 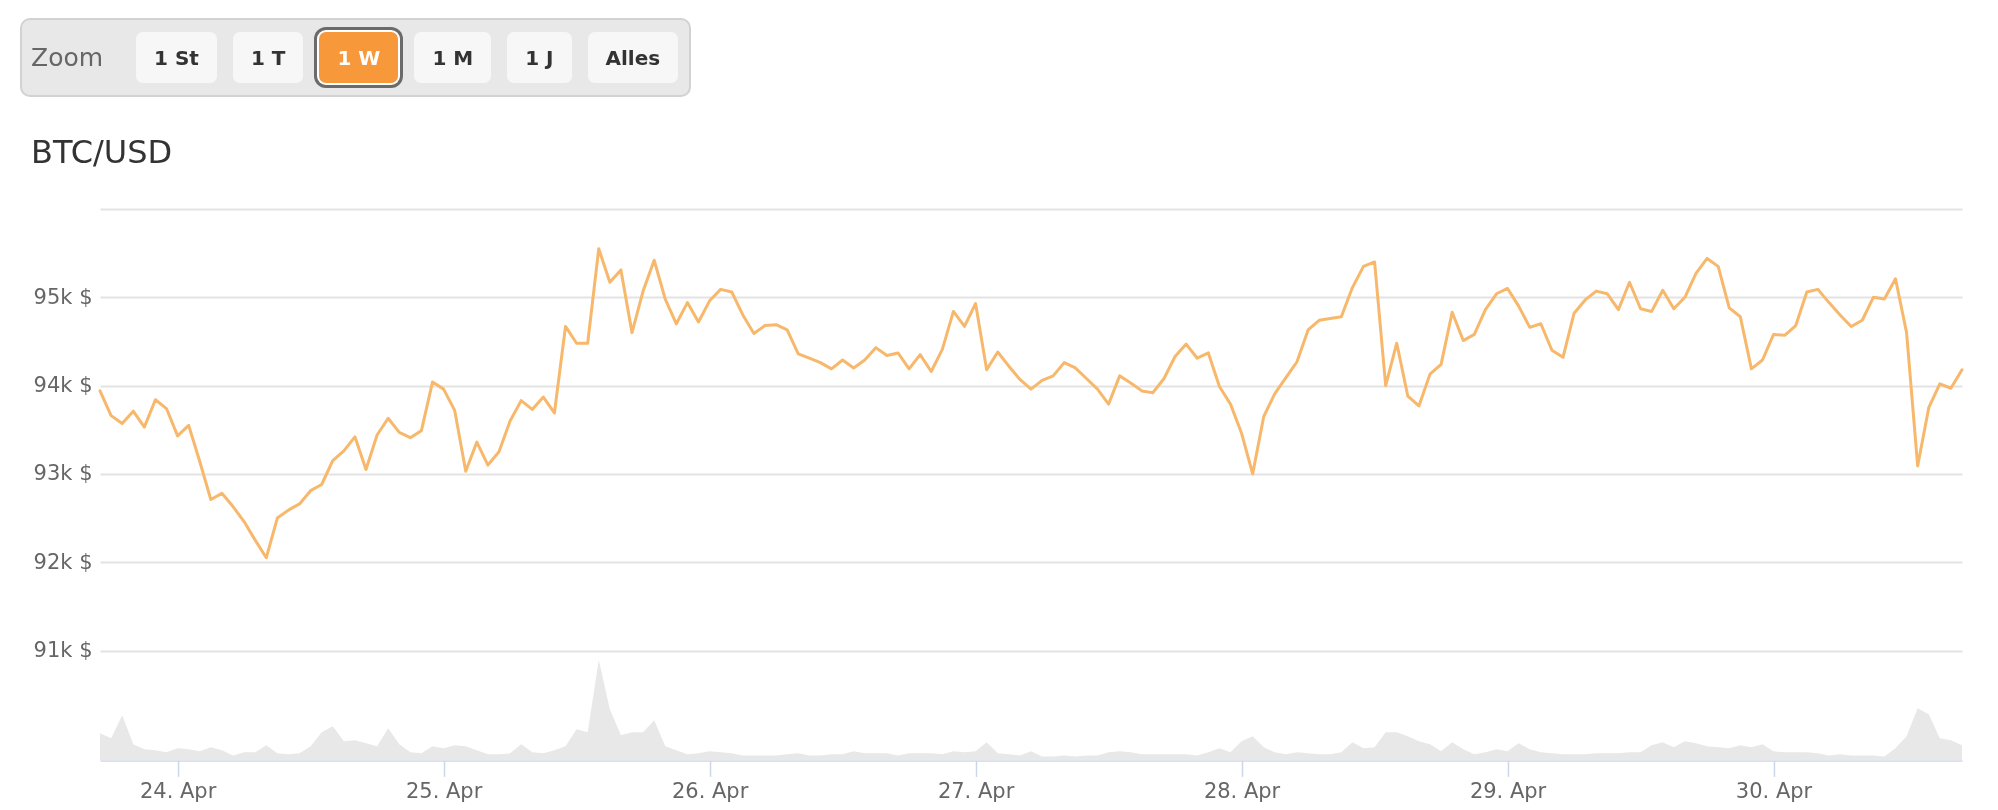 What do you see at coordinates (633, 57) in the screenshot?
I see `range-button: Alles` at bounding box center [633, 57].